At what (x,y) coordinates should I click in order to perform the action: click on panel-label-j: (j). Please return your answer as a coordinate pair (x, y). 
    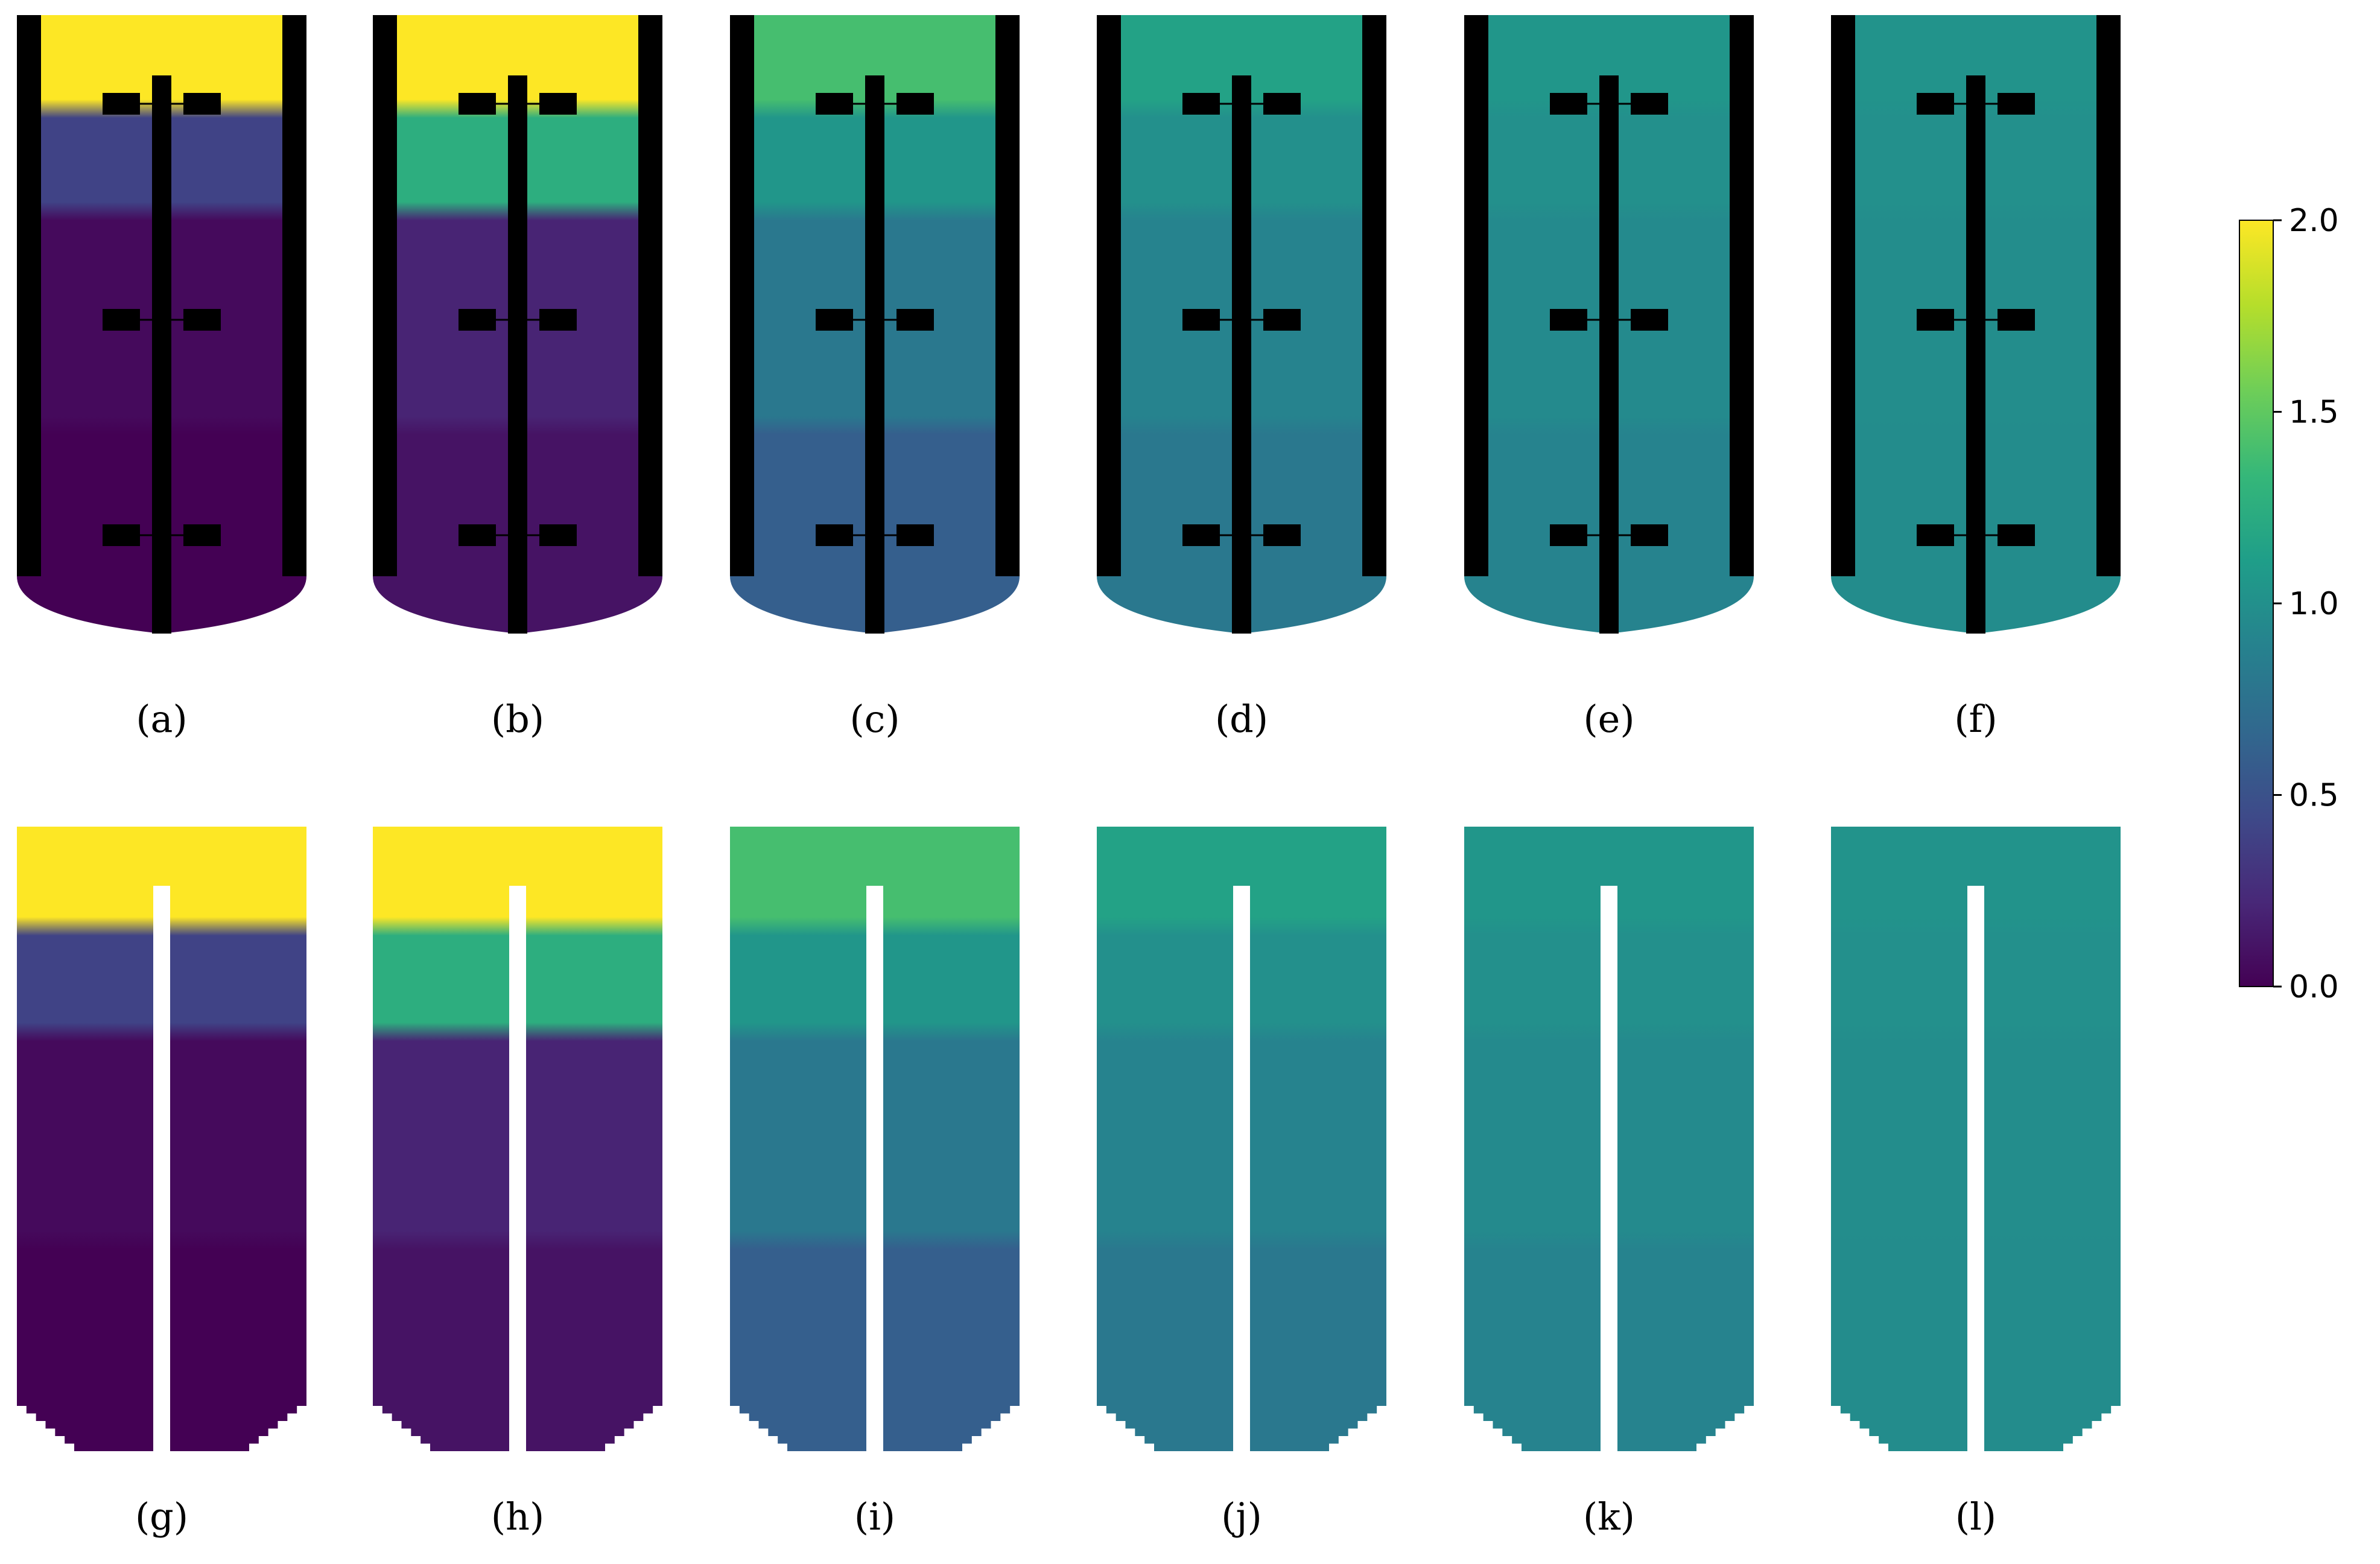
    Looking at the image, I should click on (1241, 1517).